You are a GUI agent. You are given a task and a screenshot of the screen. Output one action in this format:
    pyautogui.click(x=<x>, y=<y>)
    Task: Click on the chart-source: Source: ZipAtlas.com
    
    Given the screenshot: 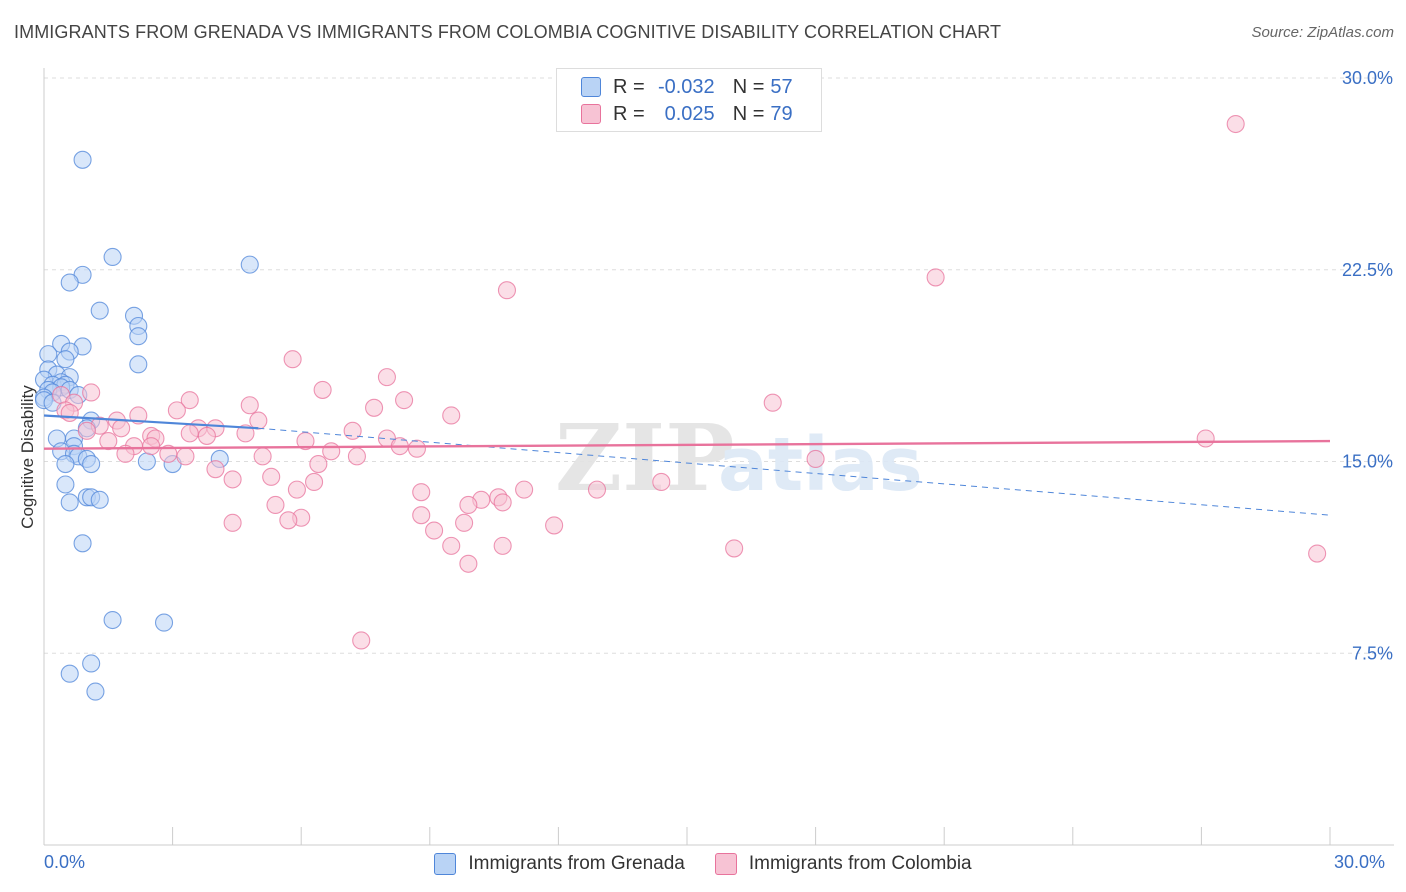 What is the action you would take?
    pyautogui.click(x=1322, y=32)
    